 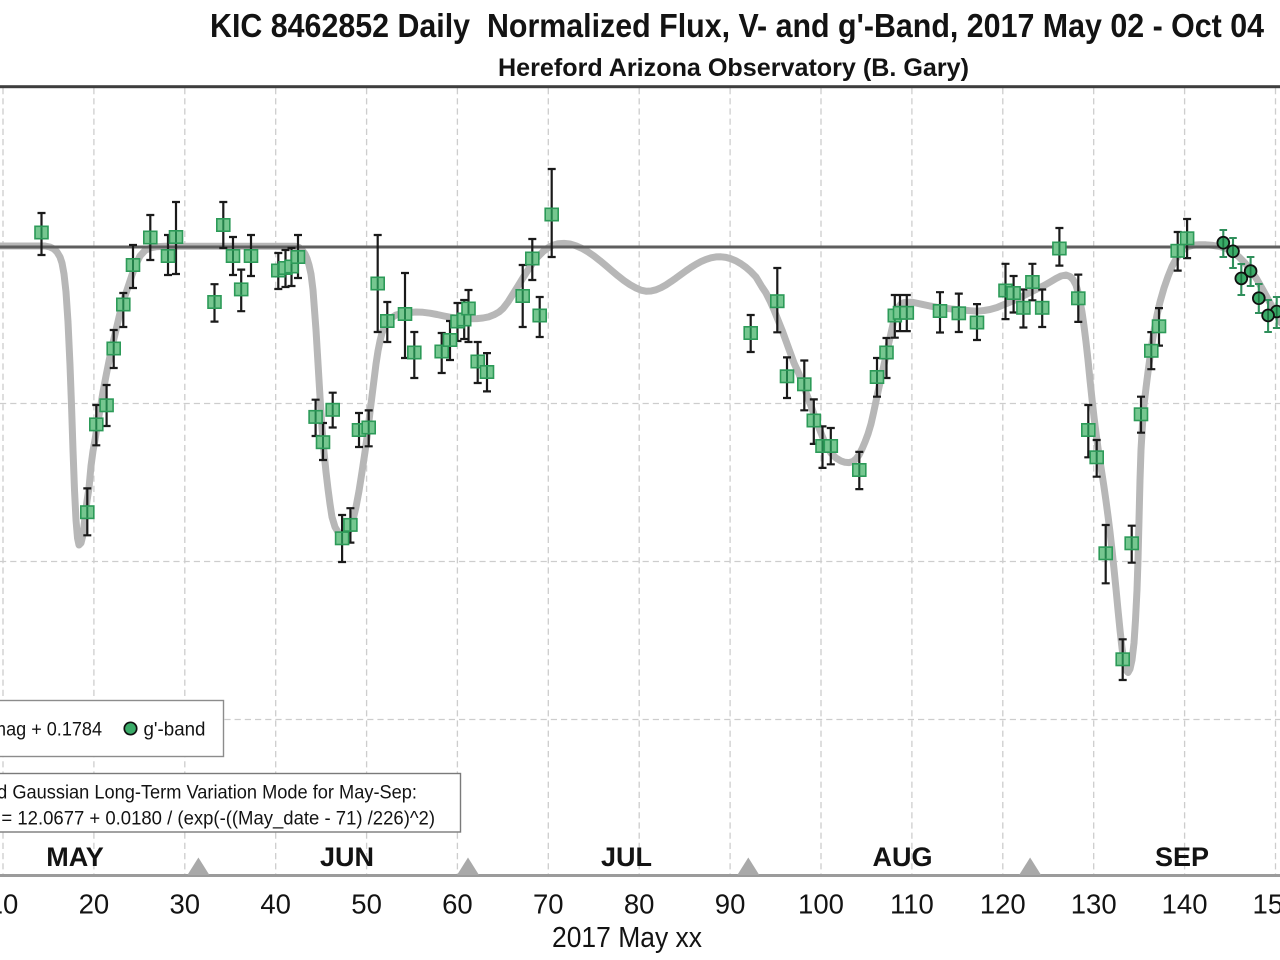 What do you see at coordinates (627, 938) in the screenshot?
I see `svg-text: 2017 May xx` at bounding box center [627, 938].